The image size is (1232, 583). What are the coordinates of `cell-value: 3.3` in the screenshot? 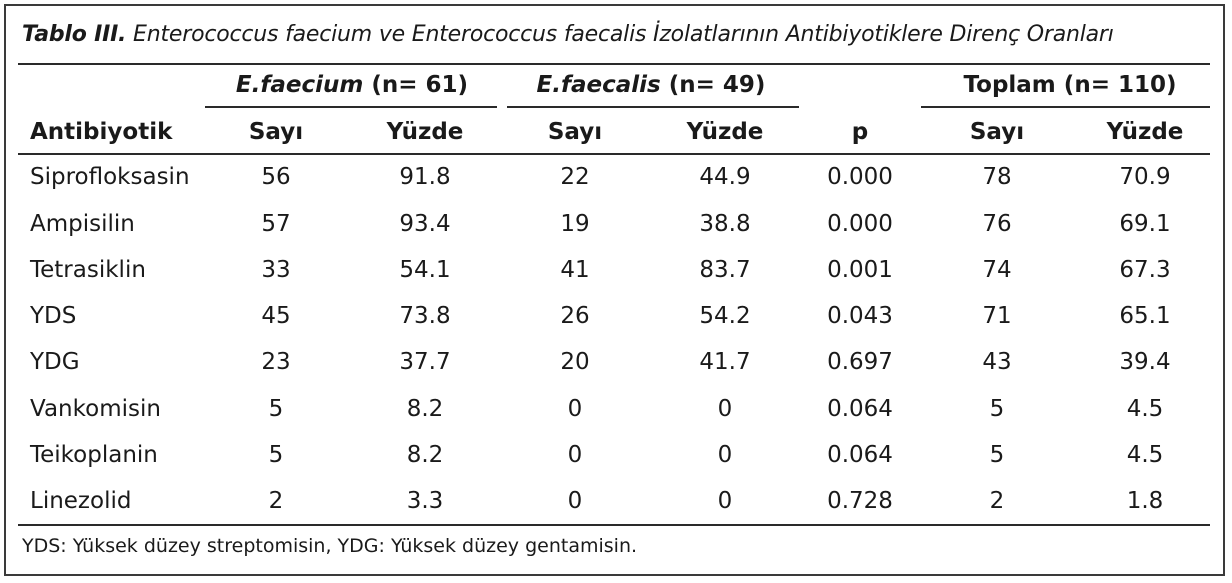 It's located at (425, 501).